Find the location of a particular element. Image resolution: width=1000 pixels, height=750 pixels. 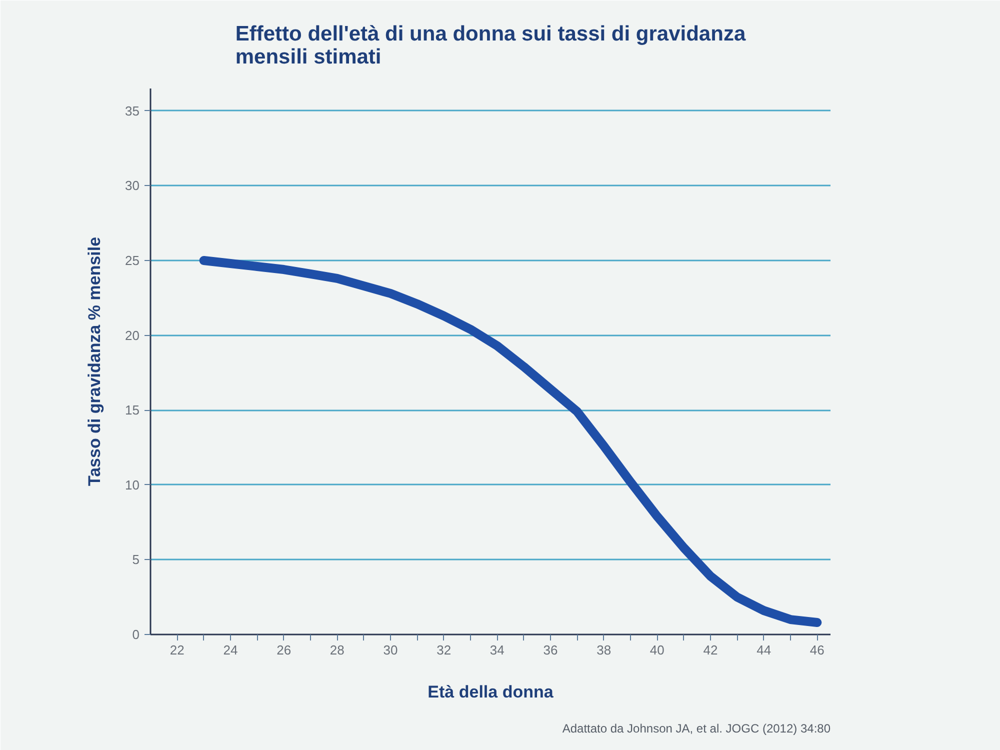

x-tick-label: 38 is located at coordinates (604, 650).